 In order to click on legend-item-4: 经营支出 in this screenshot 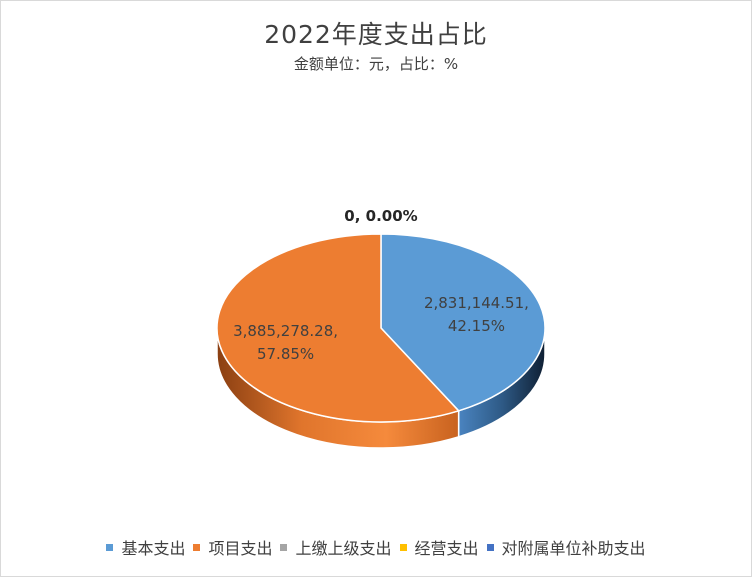, I will do `click(439, 547)`.